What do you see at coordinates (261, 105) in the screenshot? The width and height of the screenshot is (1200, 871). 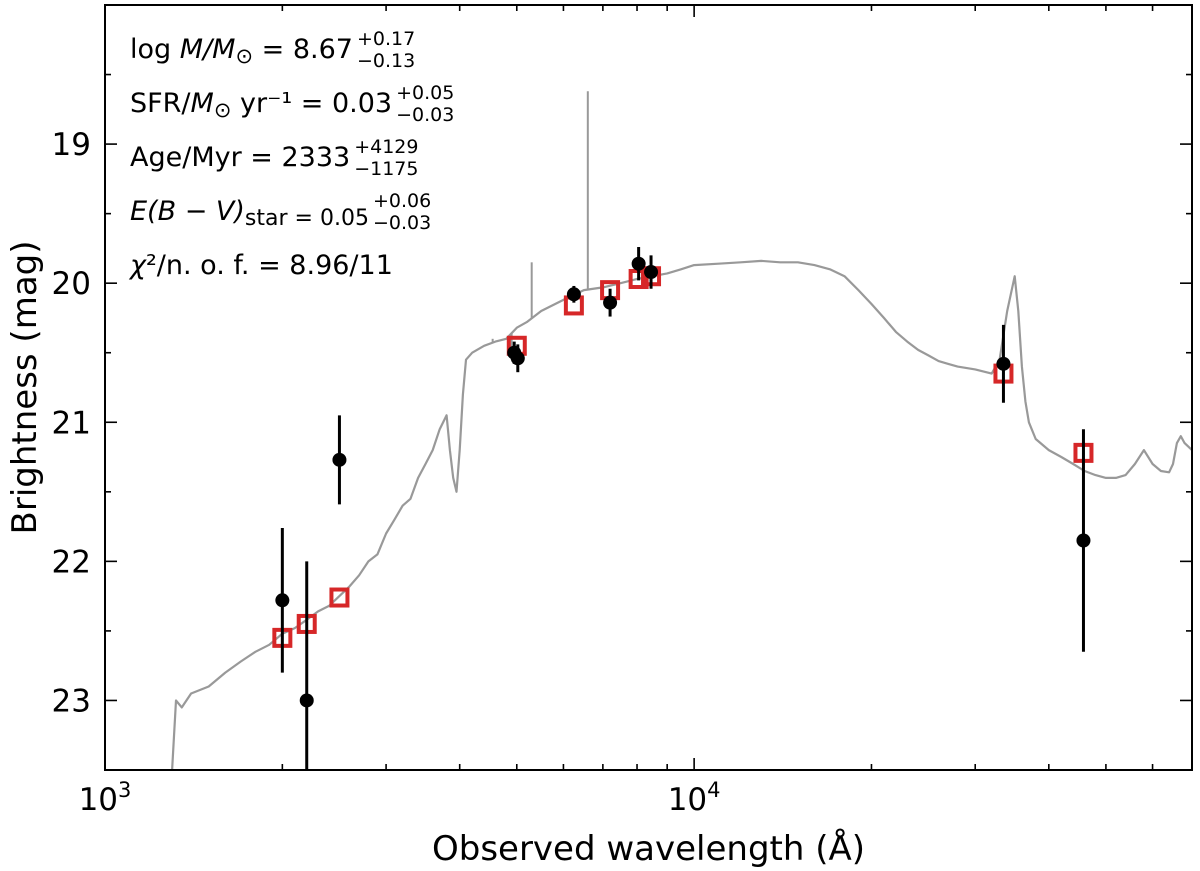 I see `fit-annotation: SFR/M⊙ yr⁻¹ = 0.03` at bounding box center [261, 105].